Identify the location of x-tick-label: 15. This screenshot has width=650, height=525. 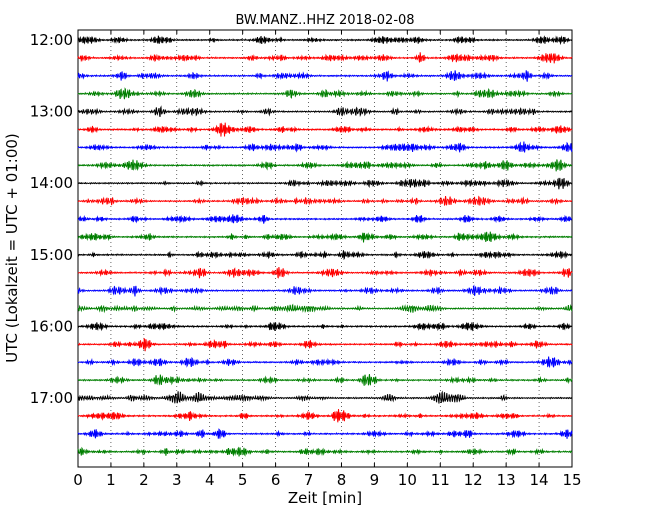
(571, 480).